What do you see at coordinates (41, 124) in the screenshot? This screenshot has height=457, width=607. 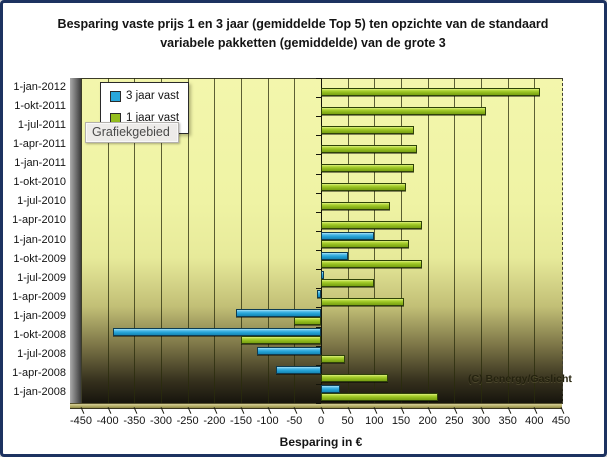 I see `y-axis-category-label: 1-jul-2011` at bounding box center [41, 124].